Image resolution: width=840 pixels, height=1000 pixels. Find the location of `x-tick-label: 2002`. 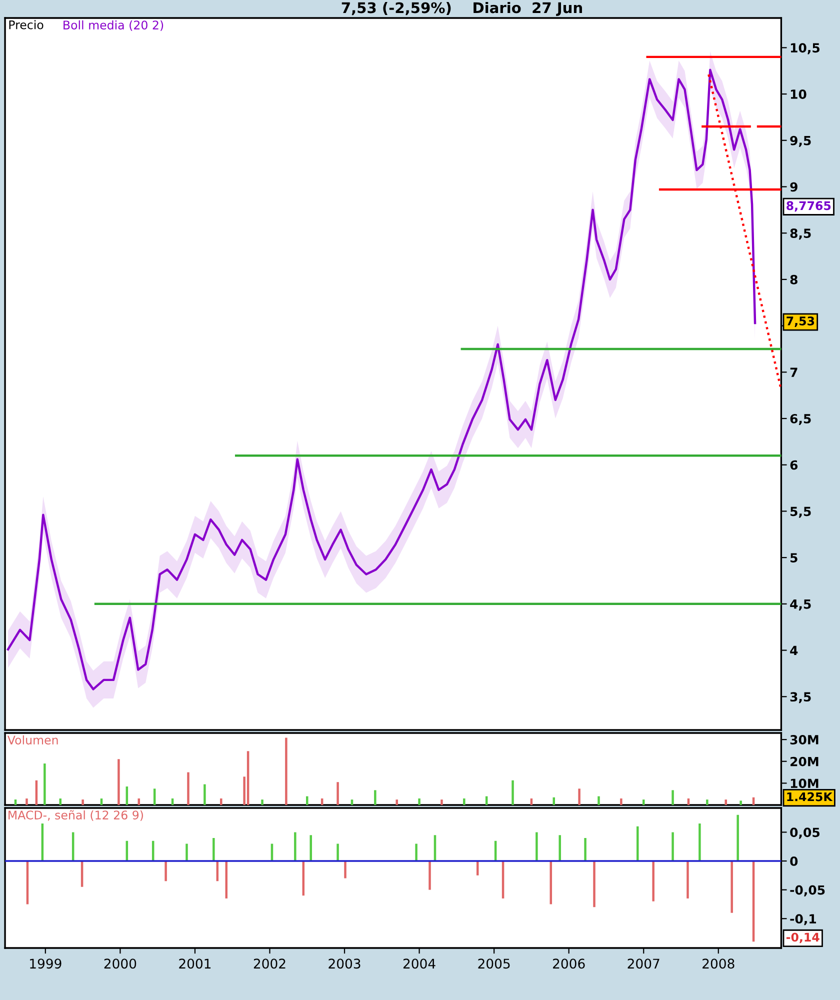

x-tick-label: 2002 is located at coordinates (270, 963).